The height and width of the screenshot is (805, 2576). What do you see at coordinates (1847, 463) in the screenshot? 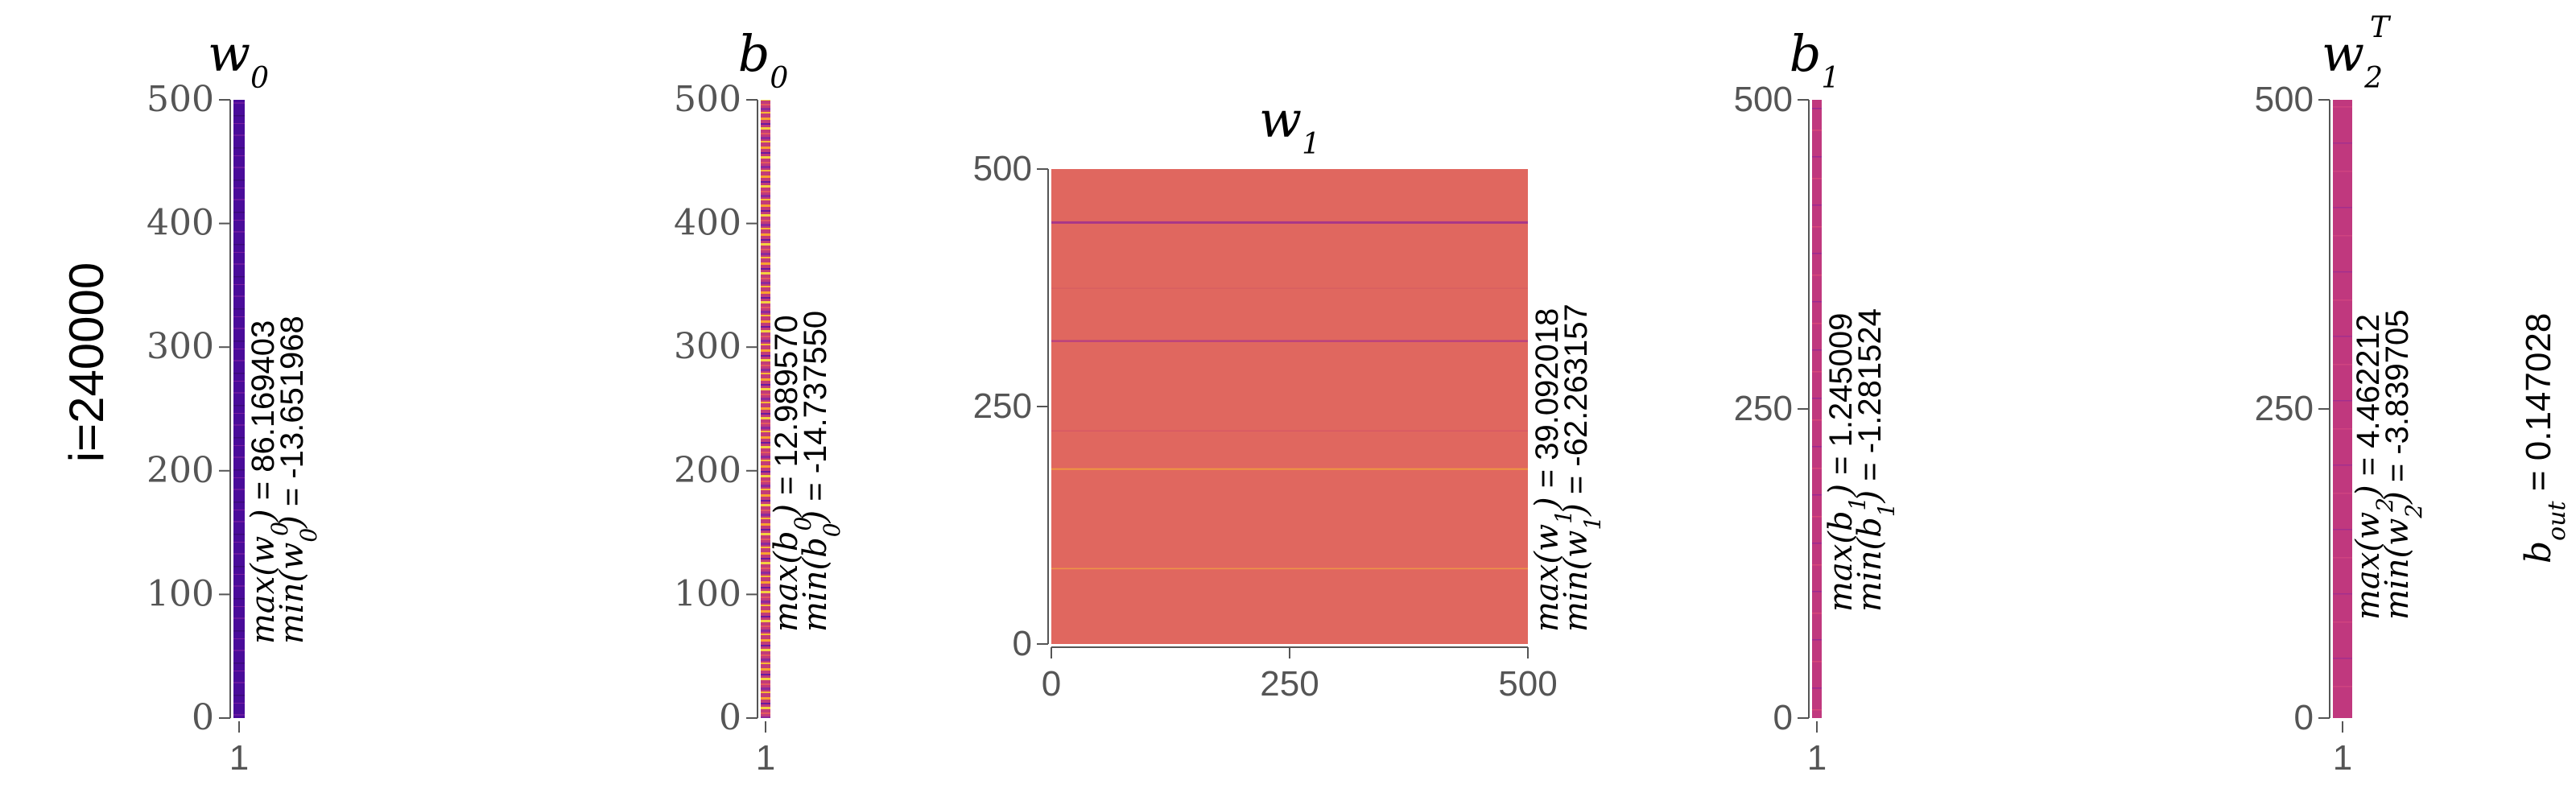
I see `max-value-label: max(b1) = 1.245009` at bounding box center [1847, 463].